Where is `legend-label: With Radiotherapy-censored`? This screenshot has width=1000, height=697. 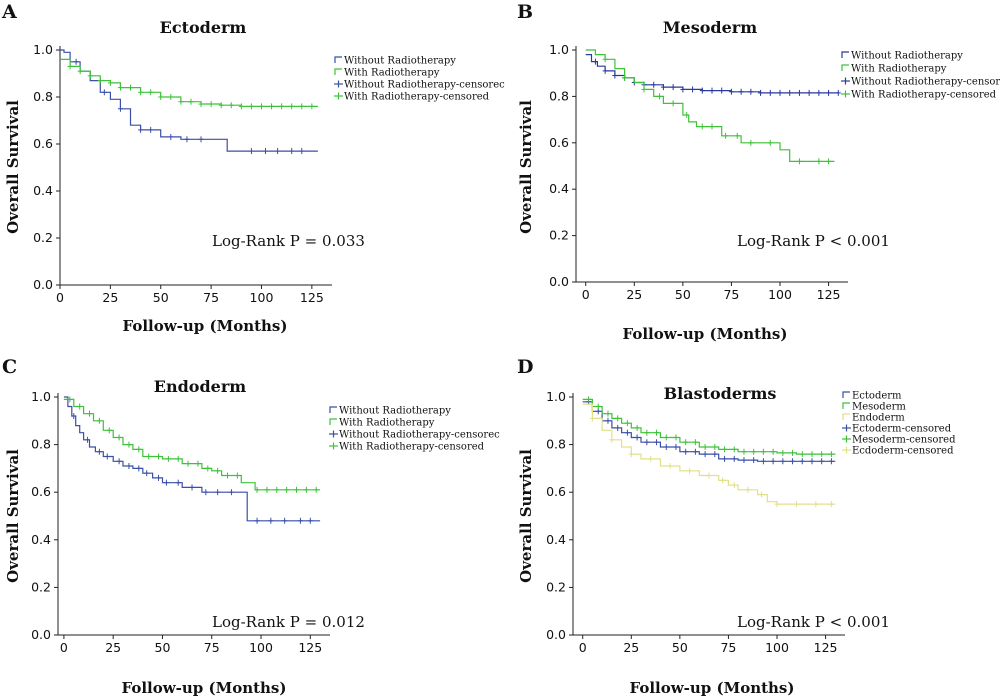
legend-label: With Radiotherapy-censored is located at coordinates (412, 447).